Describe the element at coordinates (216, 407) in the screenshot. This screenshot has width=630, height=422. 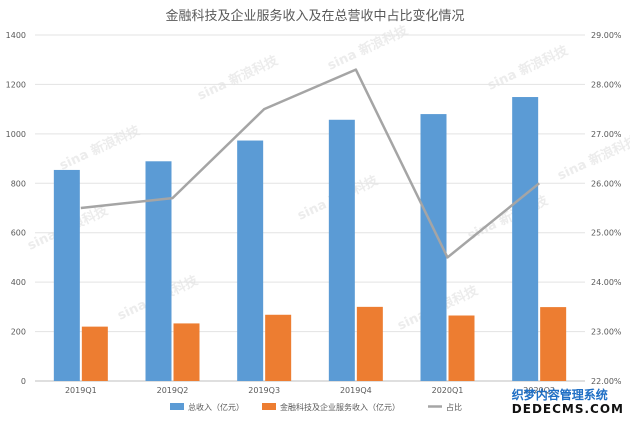
I see `legend-label: 总收入（亿元）` at that location.